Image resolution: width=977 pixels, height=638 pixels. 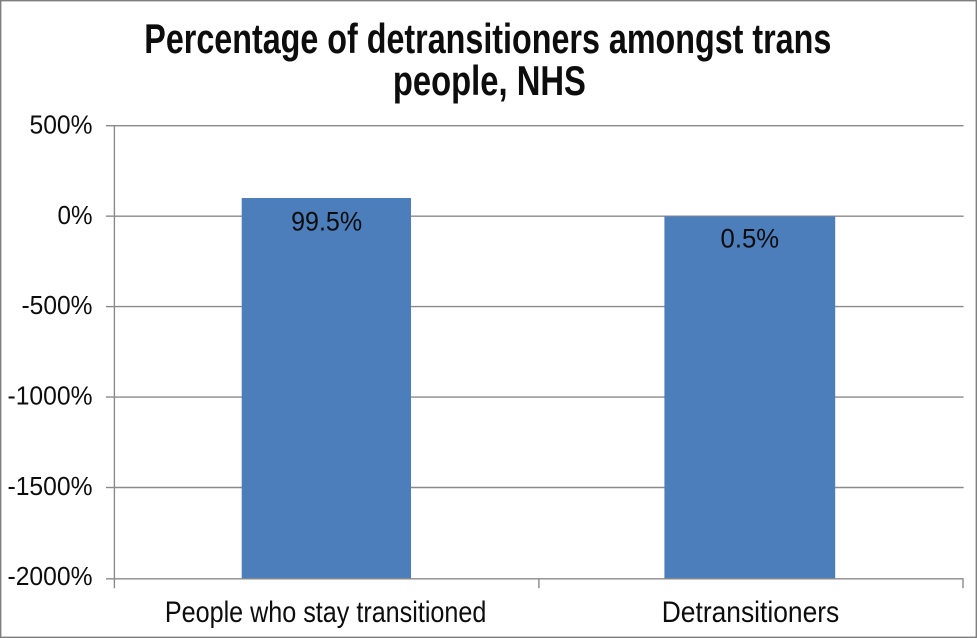 I want to click on svg-text: 99.5%, so click(x=326, y=221).